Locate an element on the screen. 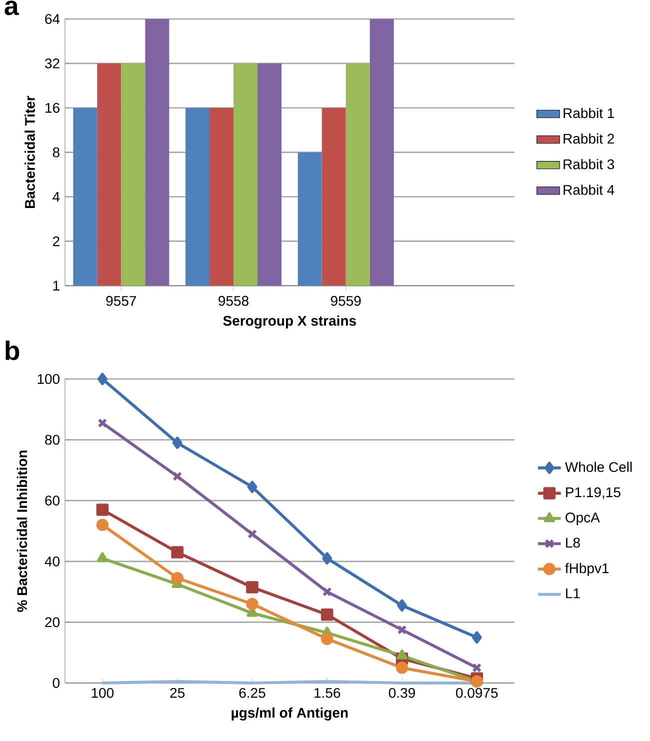 The image size is (650, 741). y-tick-label: 40 is located at coordinates (52, 561).